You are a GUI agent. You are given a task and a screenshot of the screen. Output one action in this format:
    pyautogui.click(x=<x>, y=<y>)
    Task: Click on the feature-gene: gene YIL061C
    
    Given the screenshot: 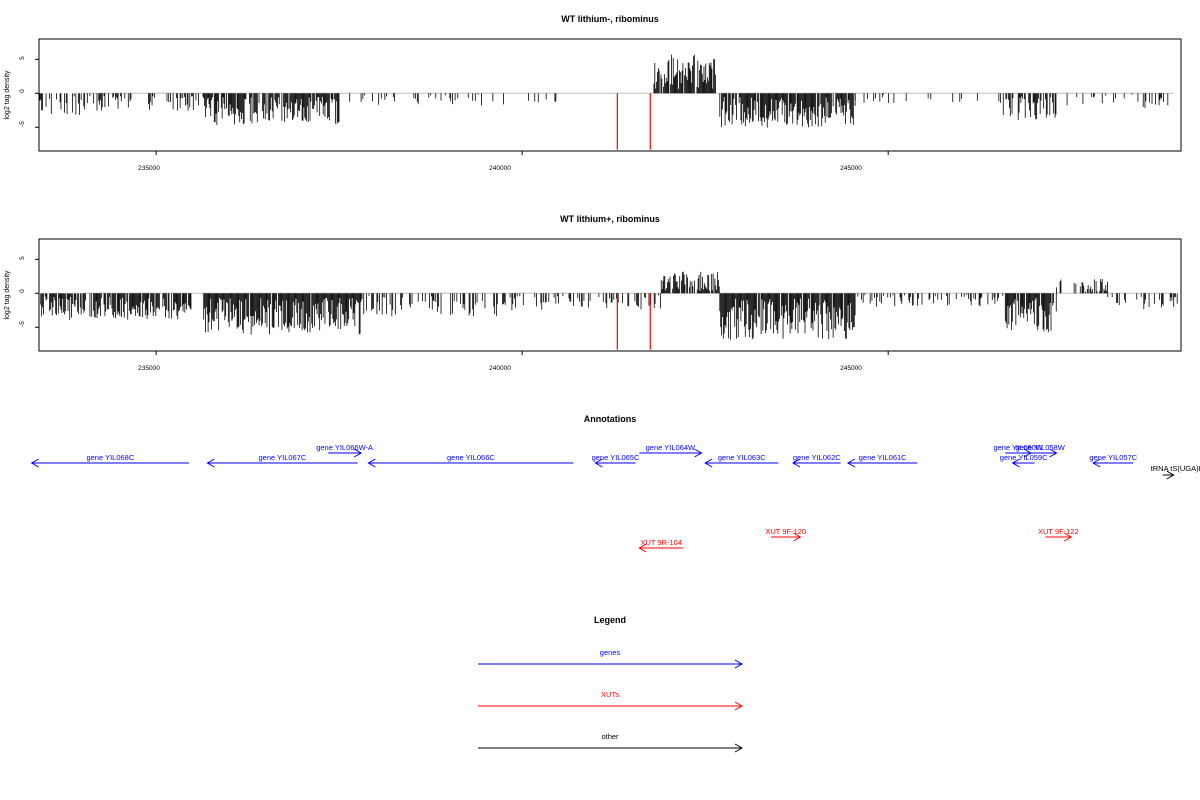 What is the action you would take?
    pyautogui.click(x=882, y=460)
    